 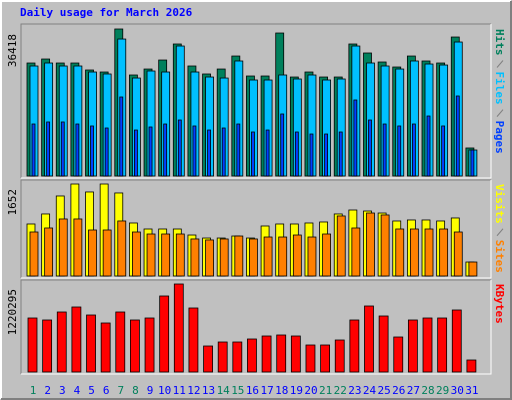 What do you see at coordinates (427, 390) in the screenshot?
I see `x-tick-label: 28` at bounding box center [427, 390].